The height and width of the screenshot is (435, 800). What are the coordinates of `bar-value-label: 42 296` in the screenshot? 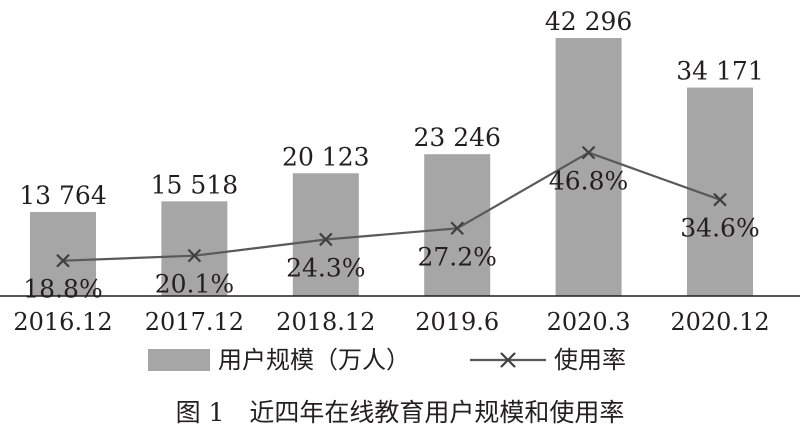 It's located at (588, 21).